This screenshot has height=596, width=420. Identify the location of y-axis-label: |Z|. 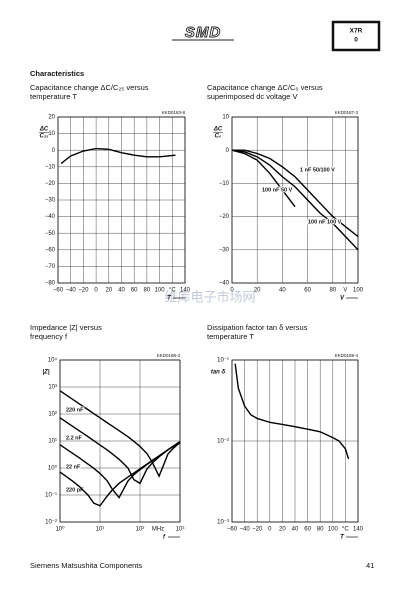
(45, 373).